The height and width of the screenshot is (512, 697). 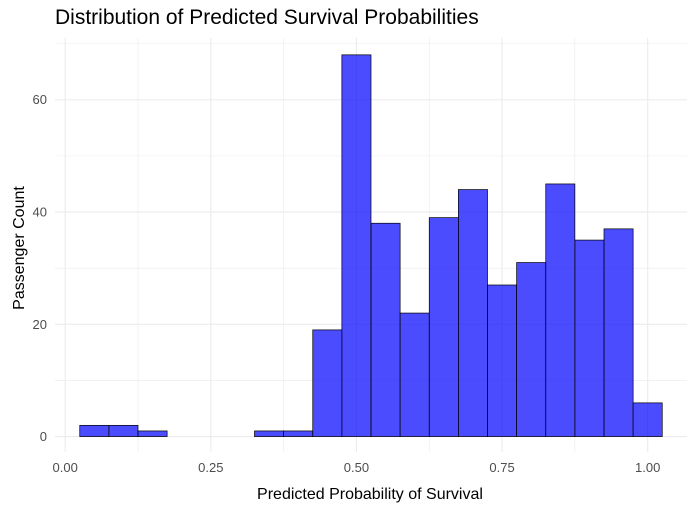 I want to click on x-tick-label: 0.00, so click(x=65, y=467).